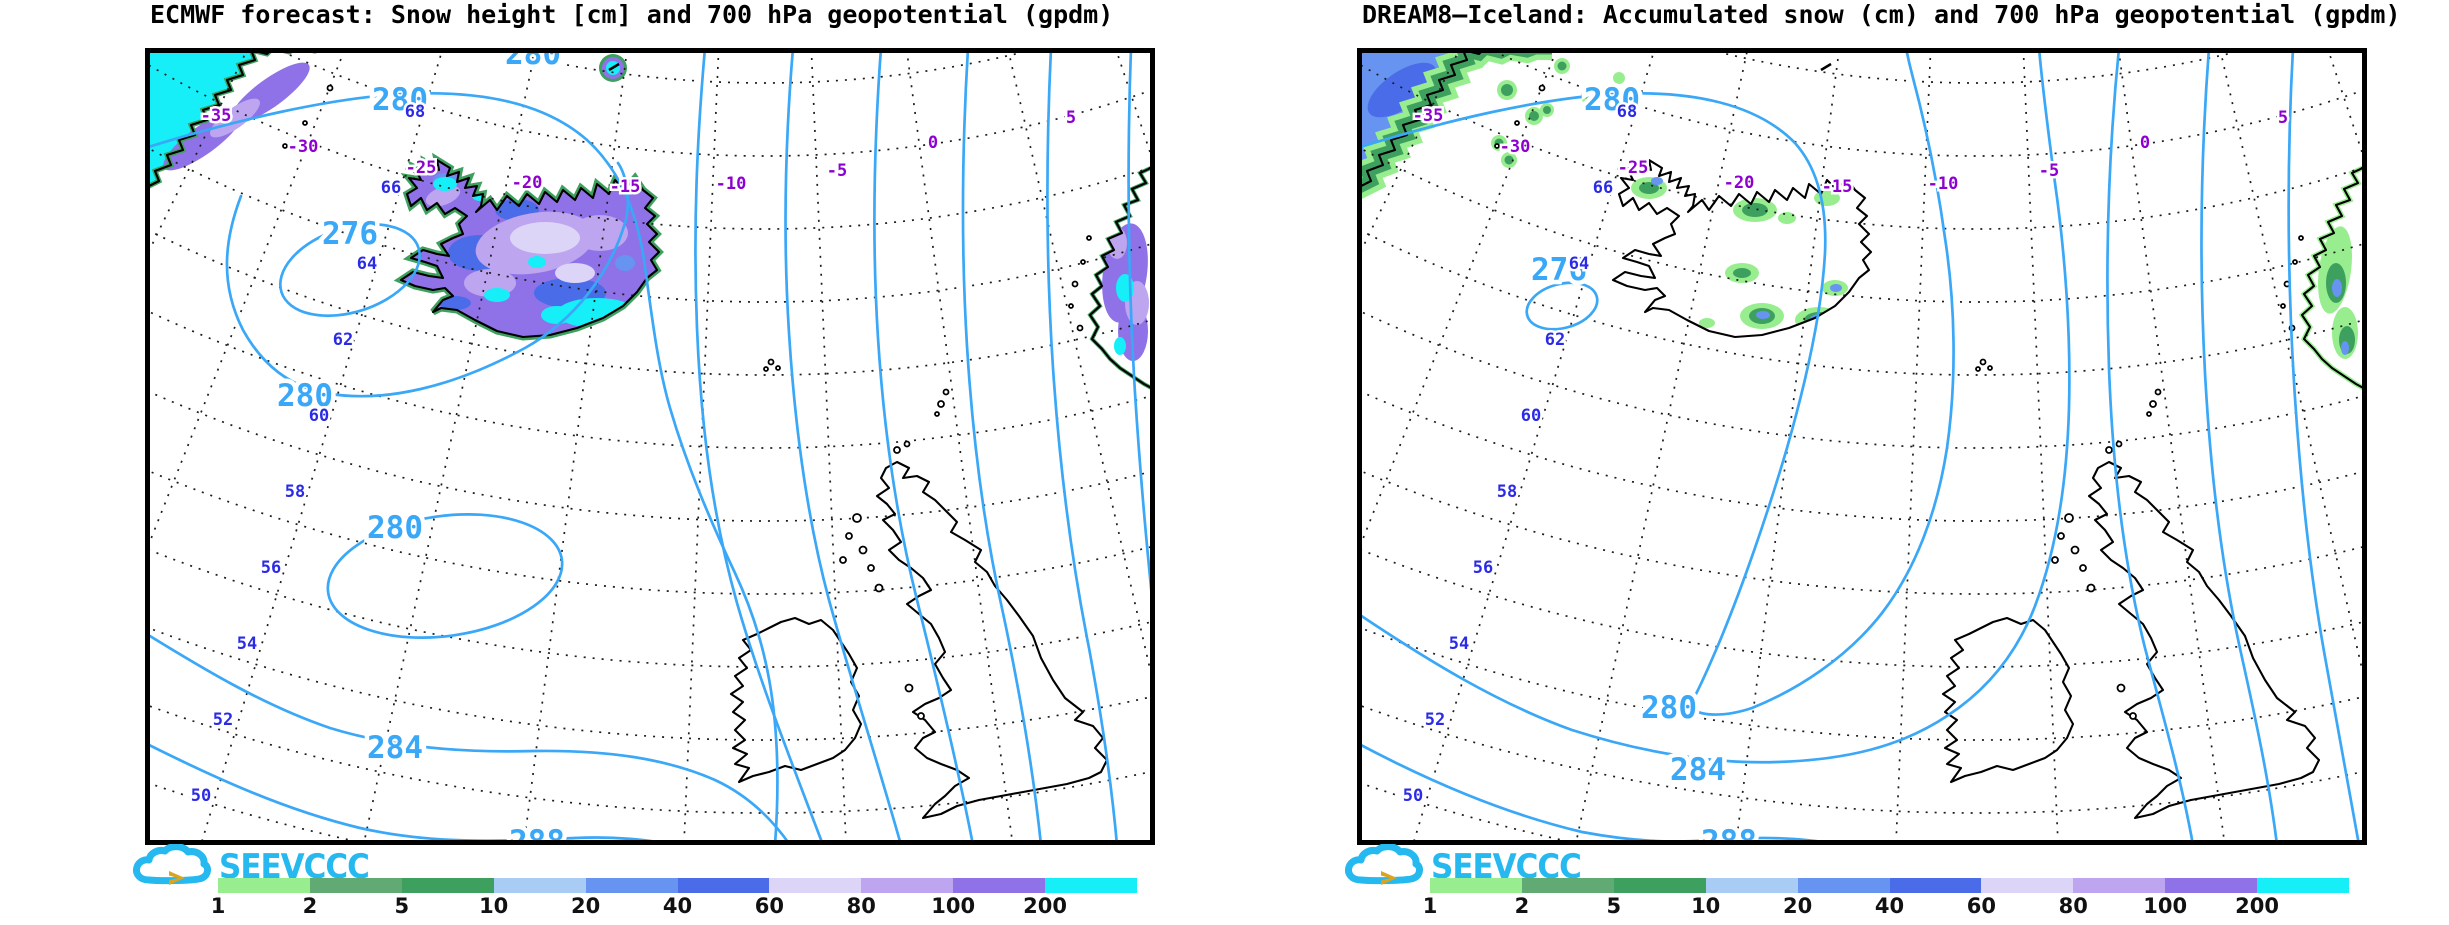 This screenshot has width=2449, height=925. I want to click on cloud-logo-icon, so click(1384, 864).